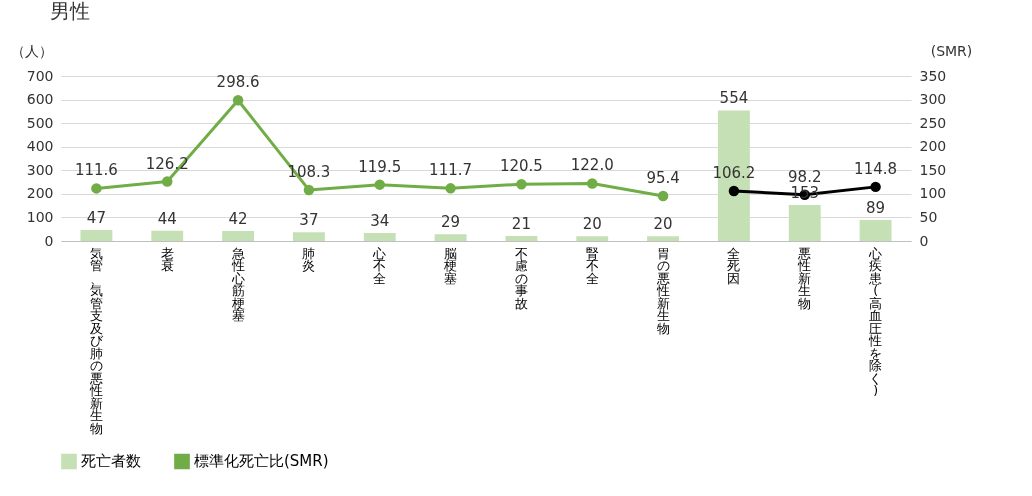 Image resolution: width=1032 pixels, height=496 pixels. Describe the element at coordinates (805, 192) in the screenshot. I see `data-label: 153` at that location.